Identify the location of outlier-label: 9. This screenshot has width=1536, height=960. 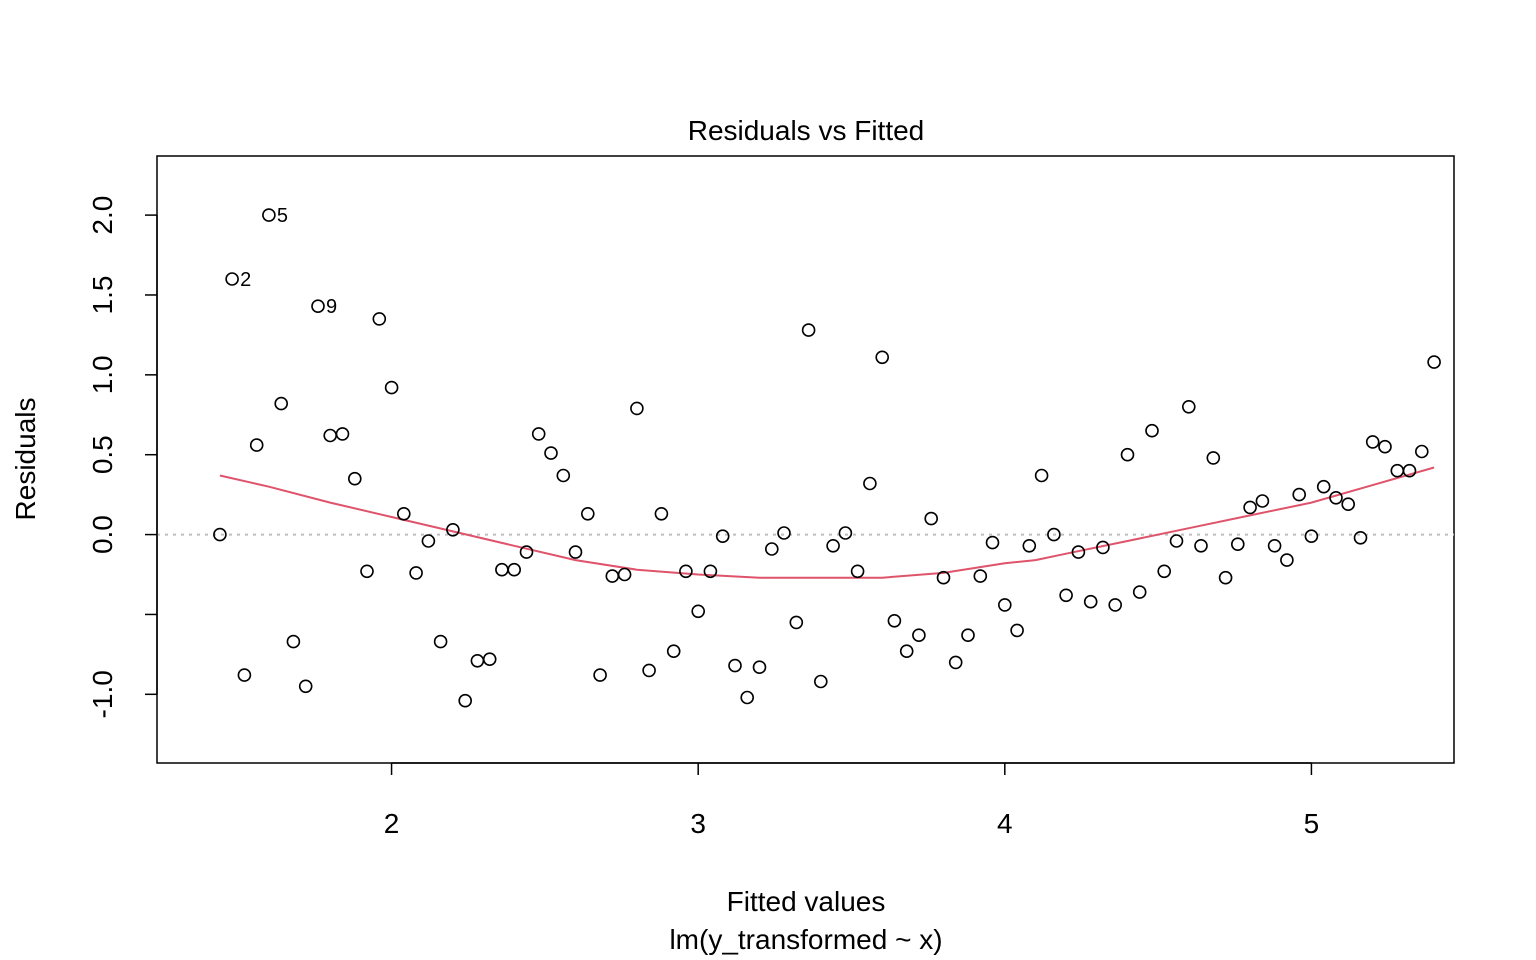
(331, 307).